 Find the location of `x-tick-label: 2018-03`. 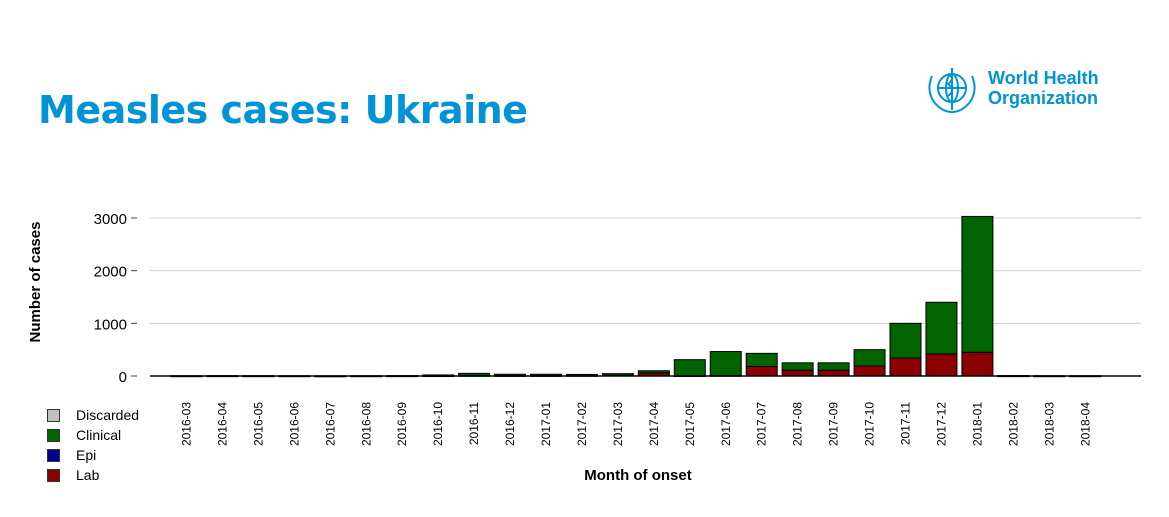

x-tick-label: 2018-03 is located at coordinates (1049, 424).